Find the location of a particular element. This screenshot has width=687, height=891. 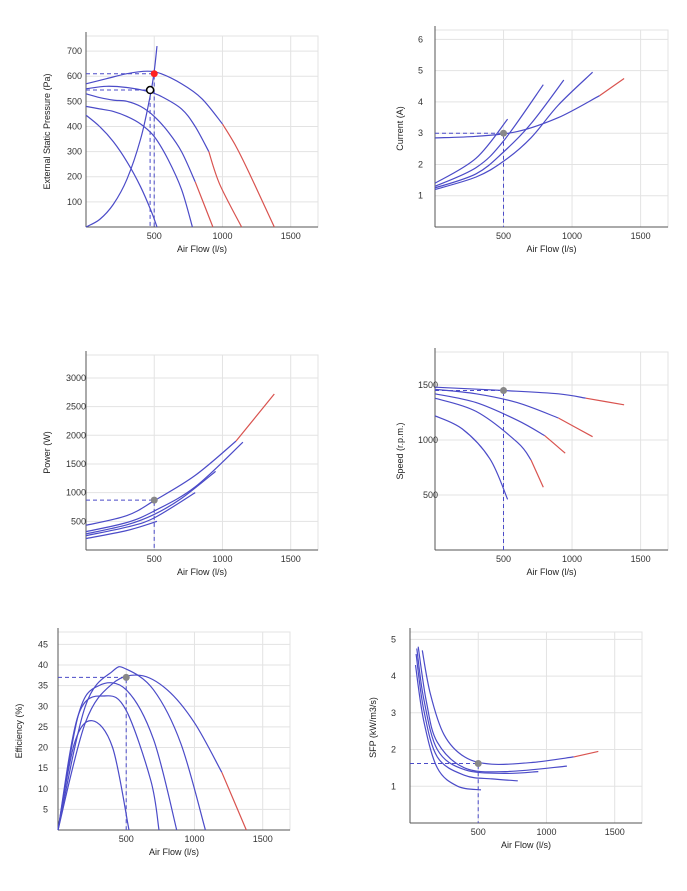

sfp-x-tick-label: 1500 is located at coordinates (615, 832).